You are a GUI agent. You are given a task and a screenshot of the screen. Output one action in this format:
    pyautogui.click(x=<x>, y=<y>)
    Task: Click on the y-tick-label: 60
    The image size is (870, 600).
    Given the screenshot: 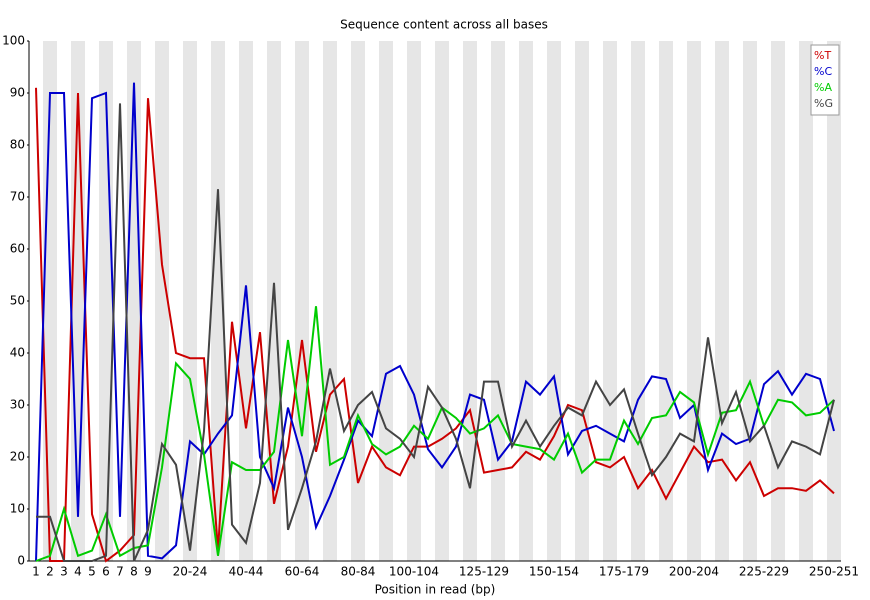 What is the action you would take?
    pyautogui.click(x=17, y=249)
    